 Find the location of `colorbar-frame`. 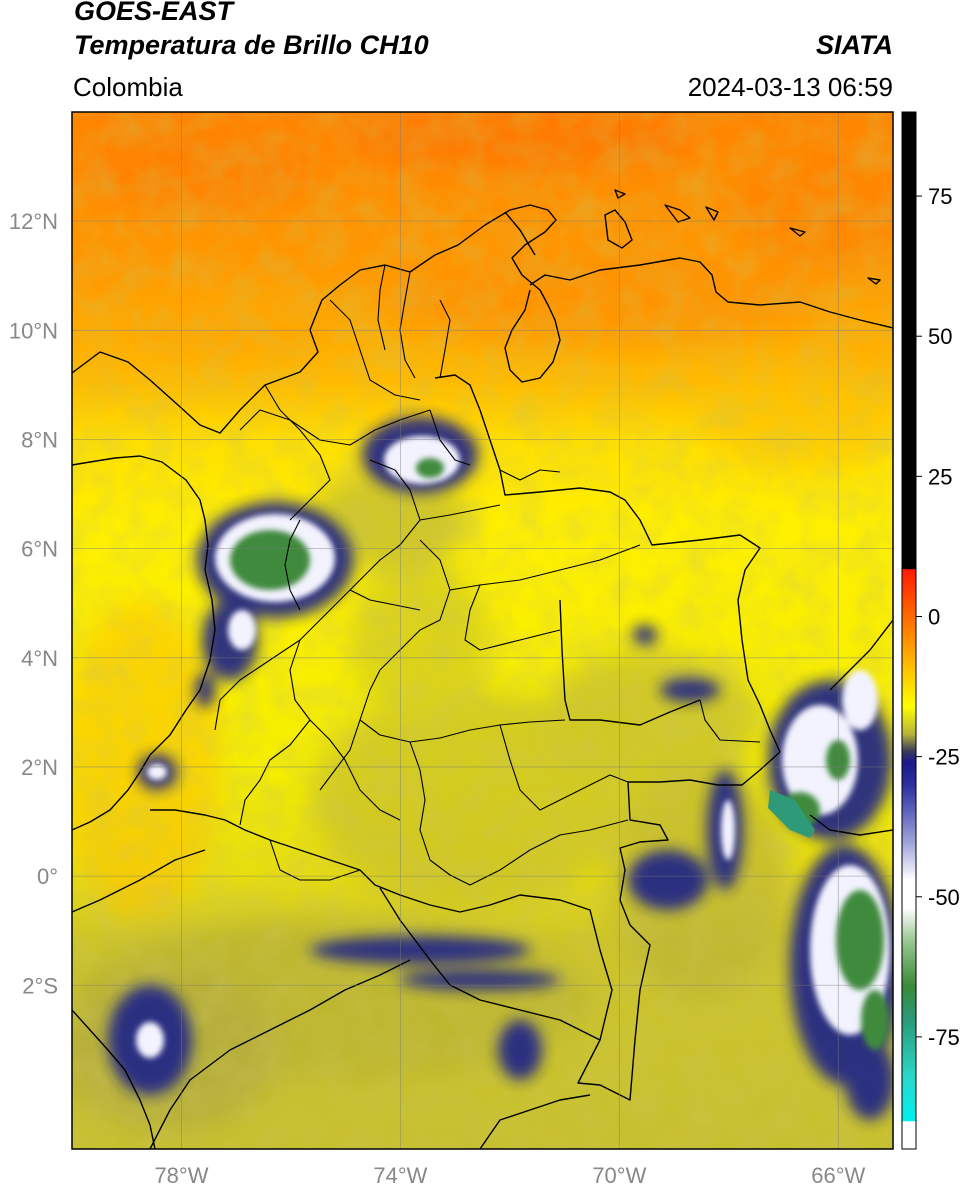

colorbar-frame is located at coordinates (909, 630).